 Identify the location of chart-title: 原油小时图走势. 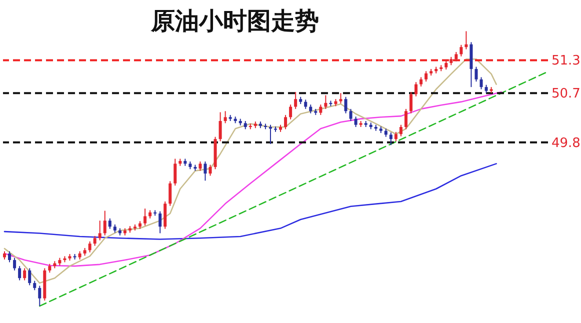
(234, 20).